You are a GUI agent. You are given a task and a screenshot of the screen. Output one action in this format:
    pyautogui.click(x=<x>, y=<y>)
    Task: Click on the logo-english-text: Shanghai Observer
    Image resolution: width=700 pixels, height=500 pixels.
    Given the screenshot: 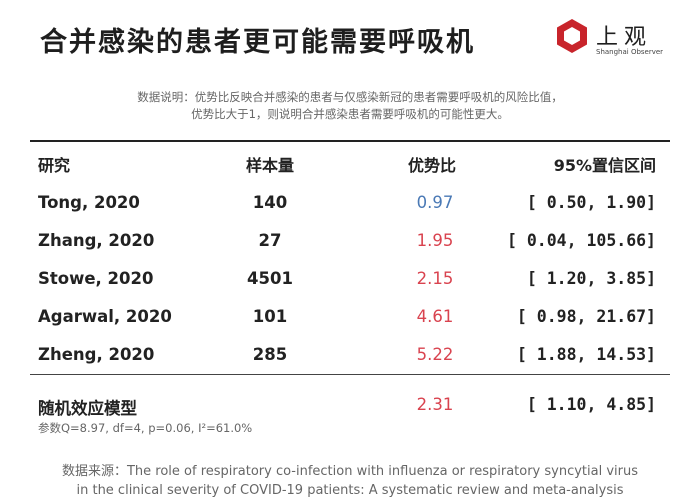 What is the action you would take?
    pyautogui.click(x=630, y=52)
    